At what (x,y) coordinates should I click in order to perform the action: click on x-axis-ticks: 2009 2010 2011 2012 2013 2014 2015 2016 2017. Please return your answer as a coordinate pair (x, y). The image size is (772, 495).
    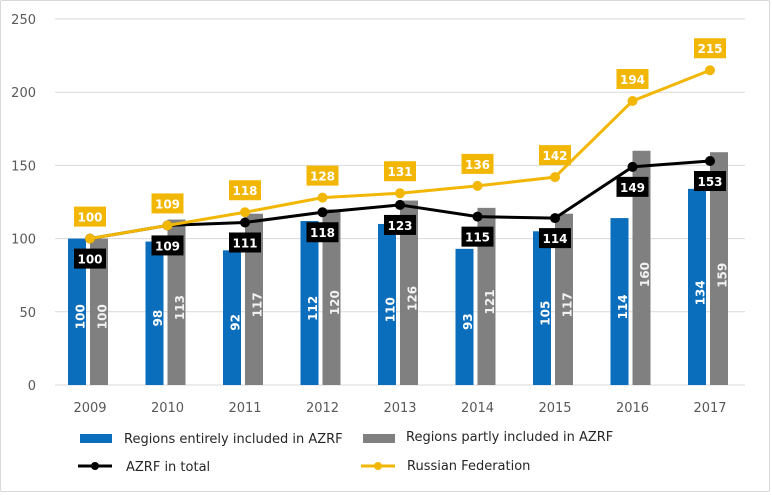
    Looking at the image, I should click on (399, 408).